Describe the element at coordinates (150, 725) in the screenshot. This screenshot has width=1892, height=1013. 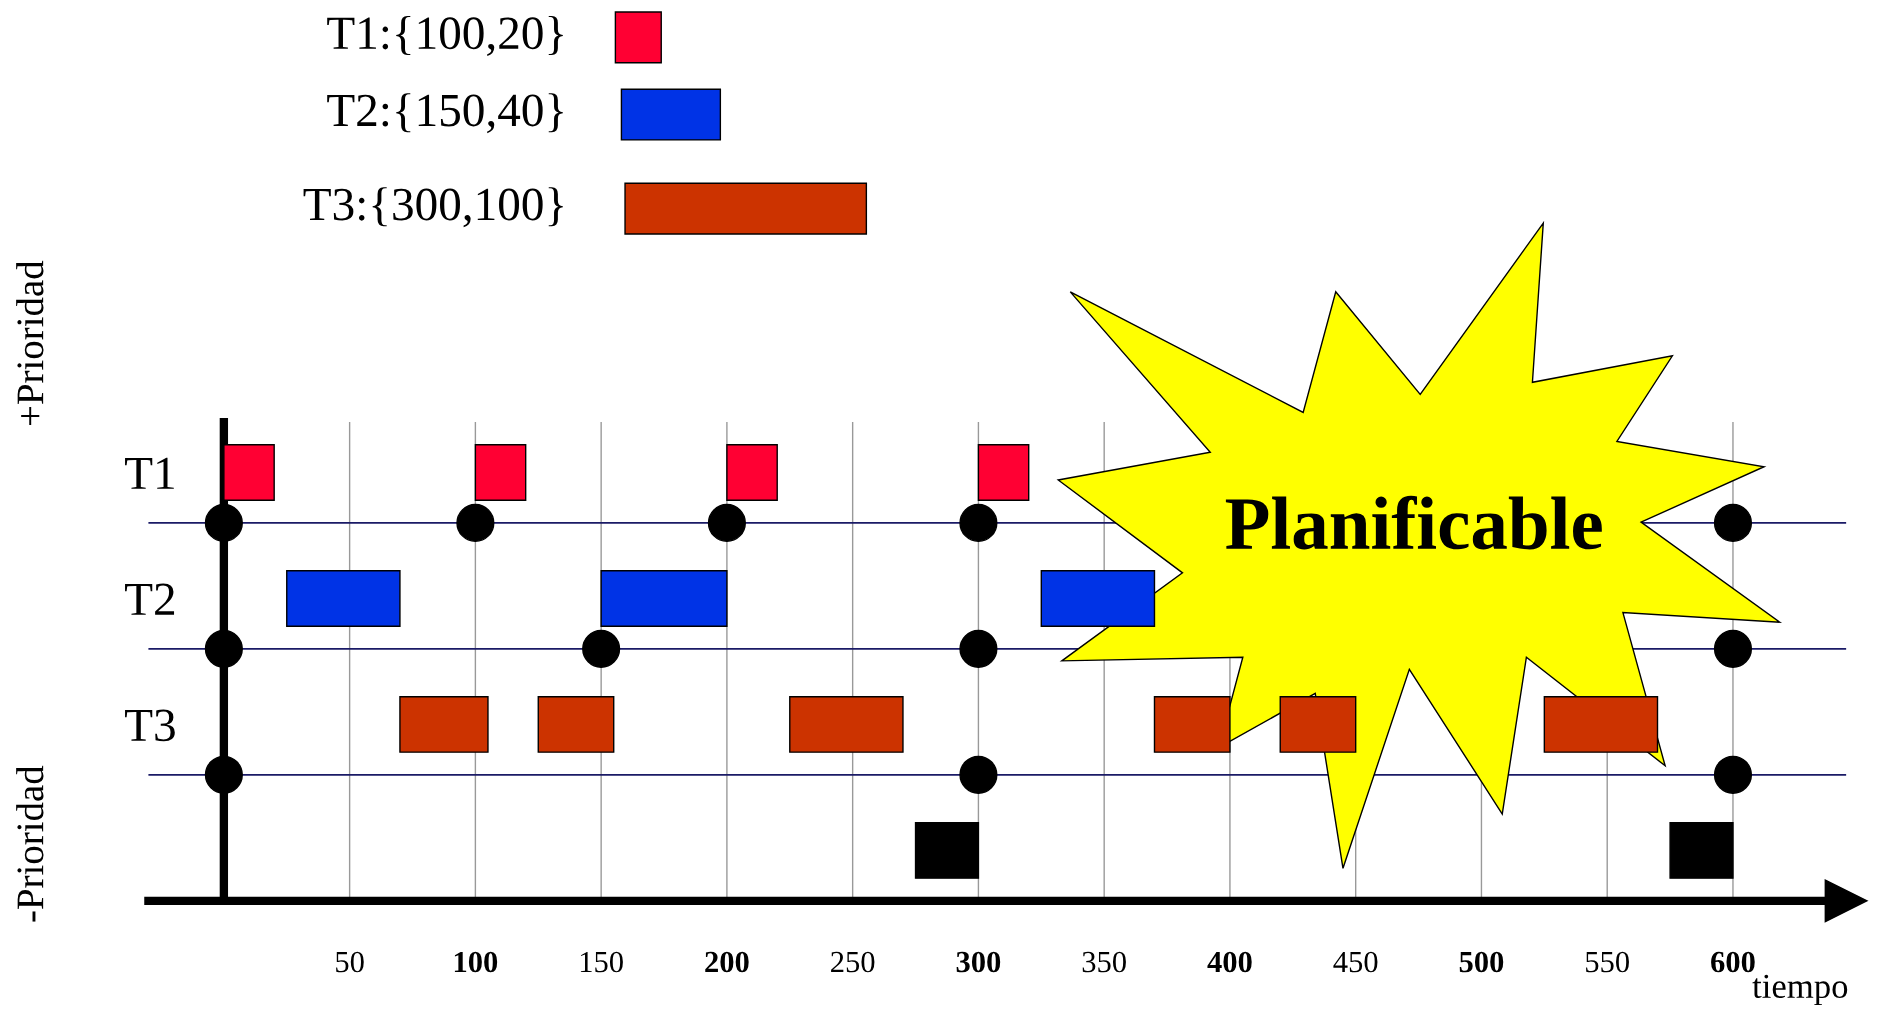
I see `y-tick-label: T3` at that location.